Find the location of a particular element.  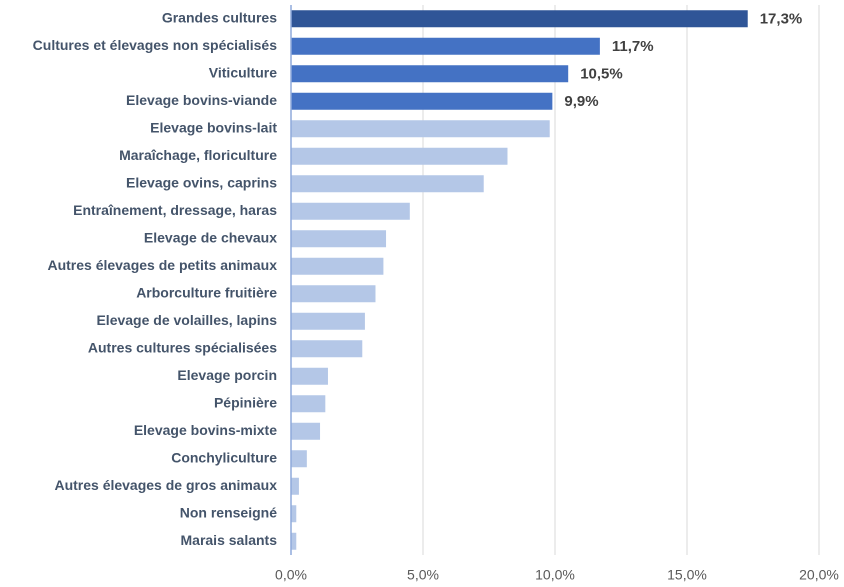

category-label: Marais salants is located at coordinates (229, 540).